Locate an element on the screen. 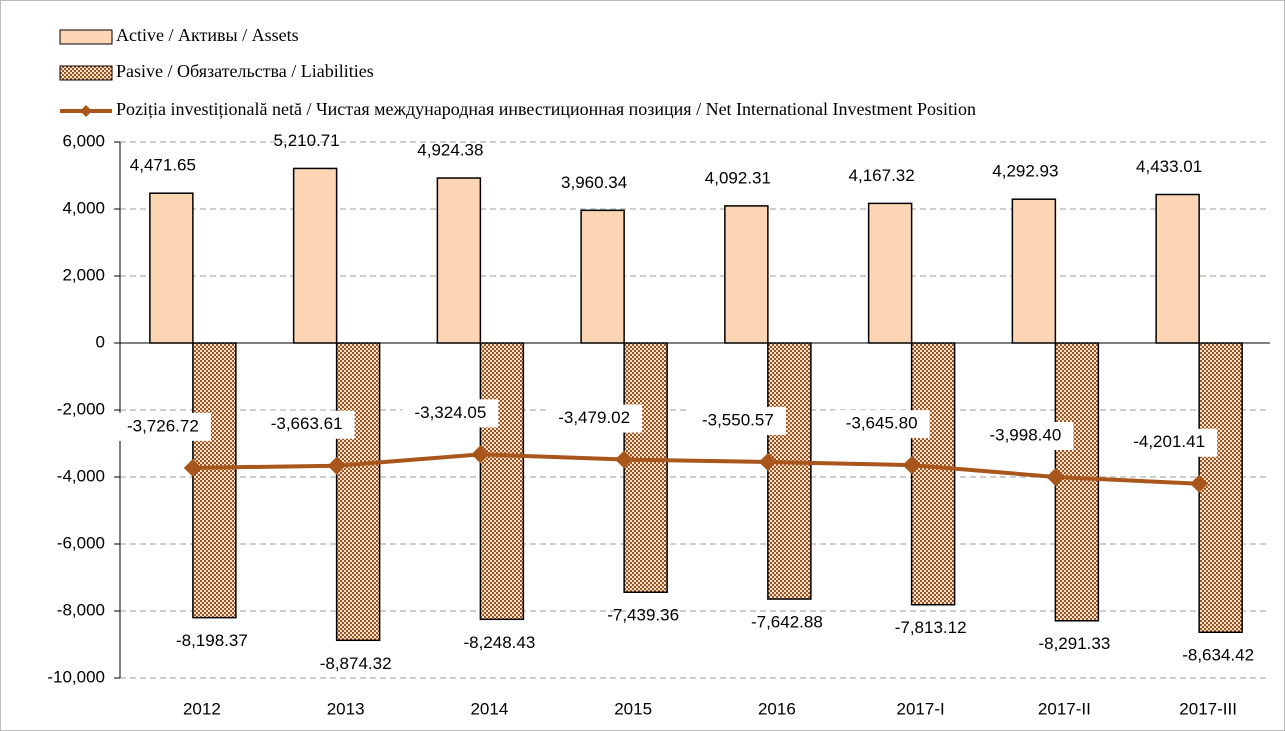  data-label: -8,634.42 is located at coordinates (1218, 655).